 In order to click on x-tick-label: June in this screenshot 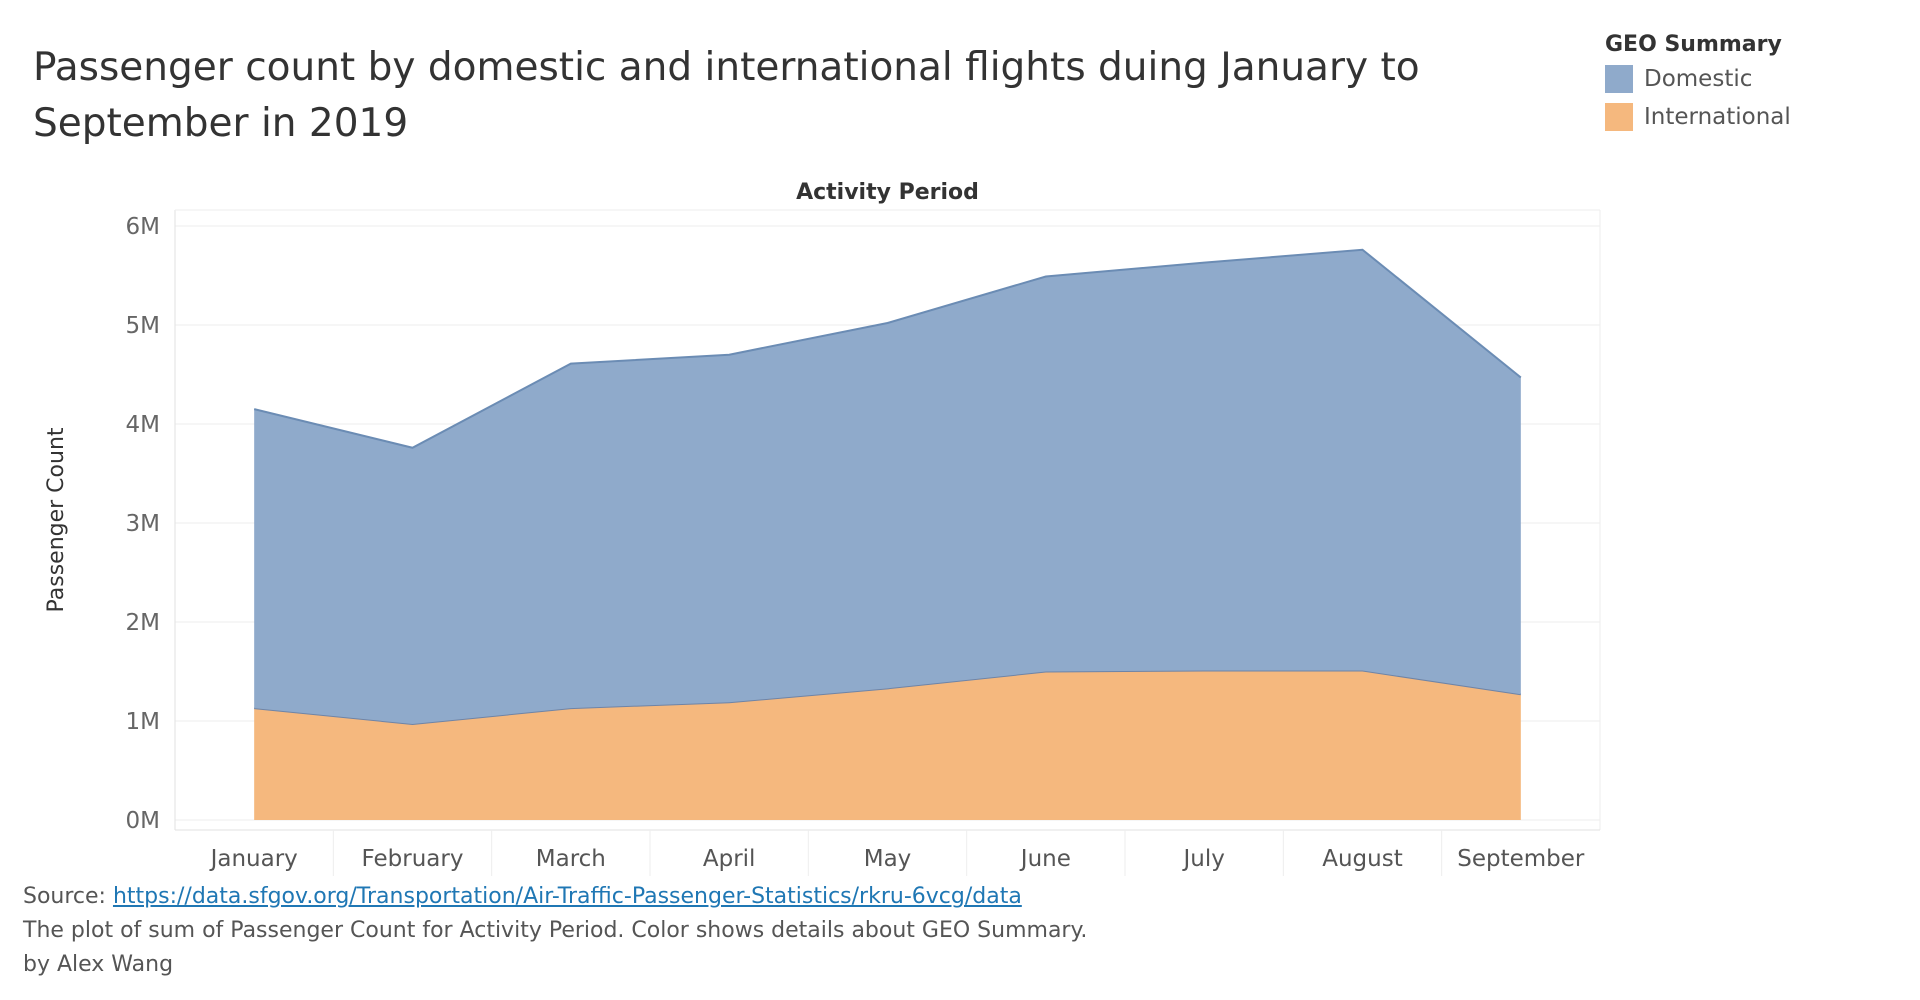, I will do `click(1045, 859)`.